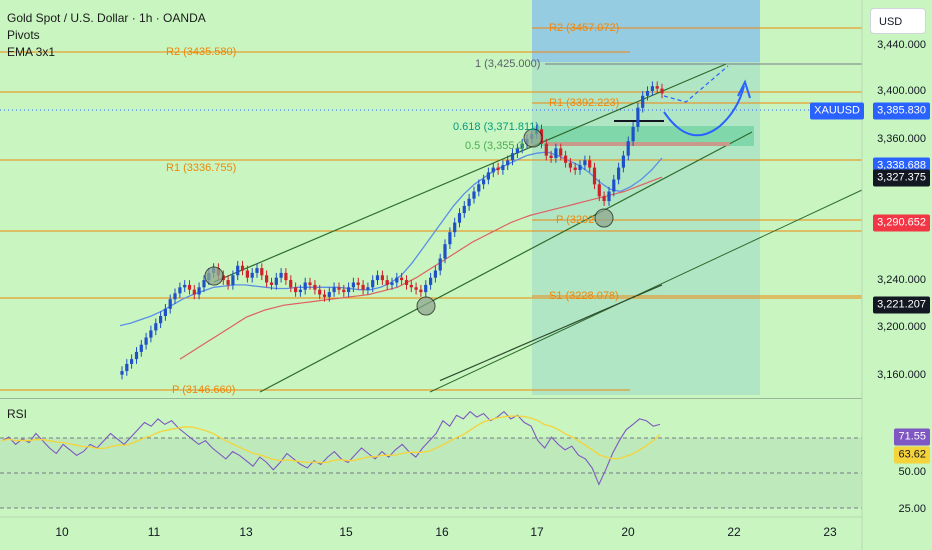 Image resolution: width=932 pixels, height=550 pixels. What do you see at coordinates (901, 178) in the screenshot?
I see `price-badge: 3,327.375` at bounding box center [901, 178].